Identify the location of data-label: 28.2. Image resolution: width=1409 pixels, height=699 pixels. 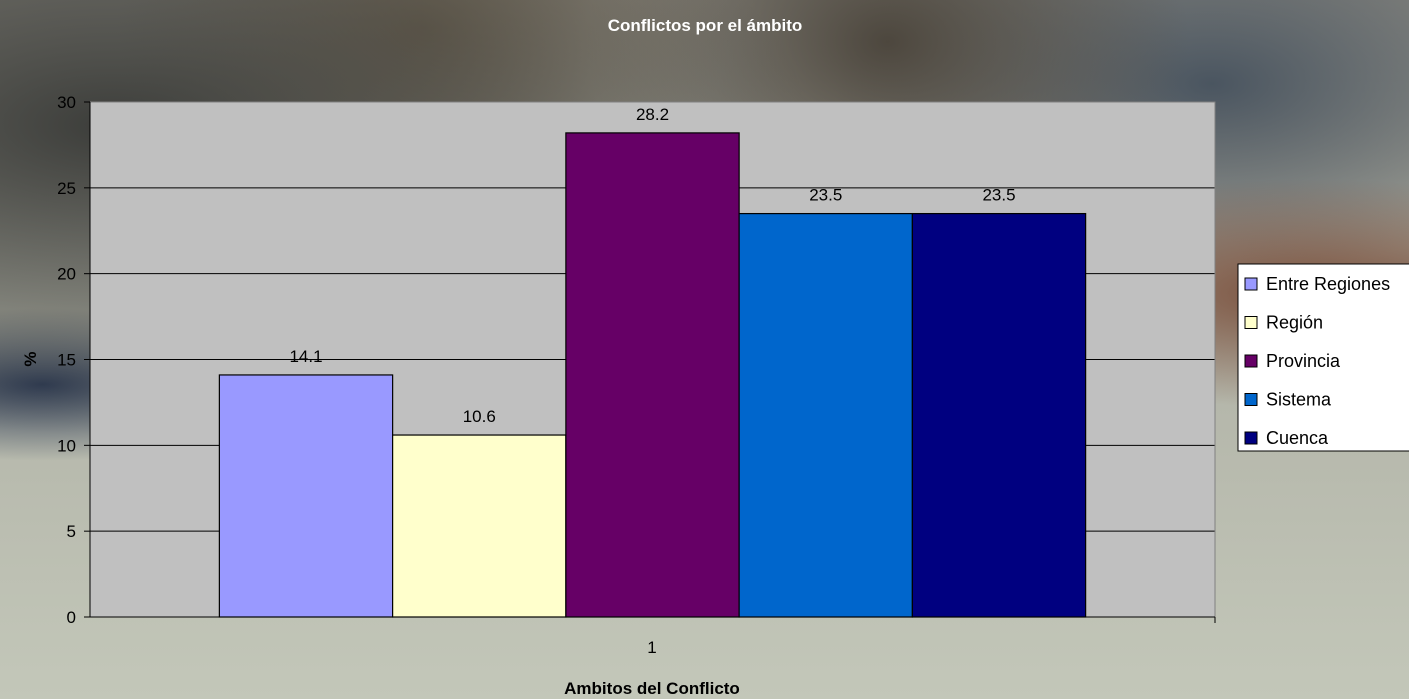
(652, 114).